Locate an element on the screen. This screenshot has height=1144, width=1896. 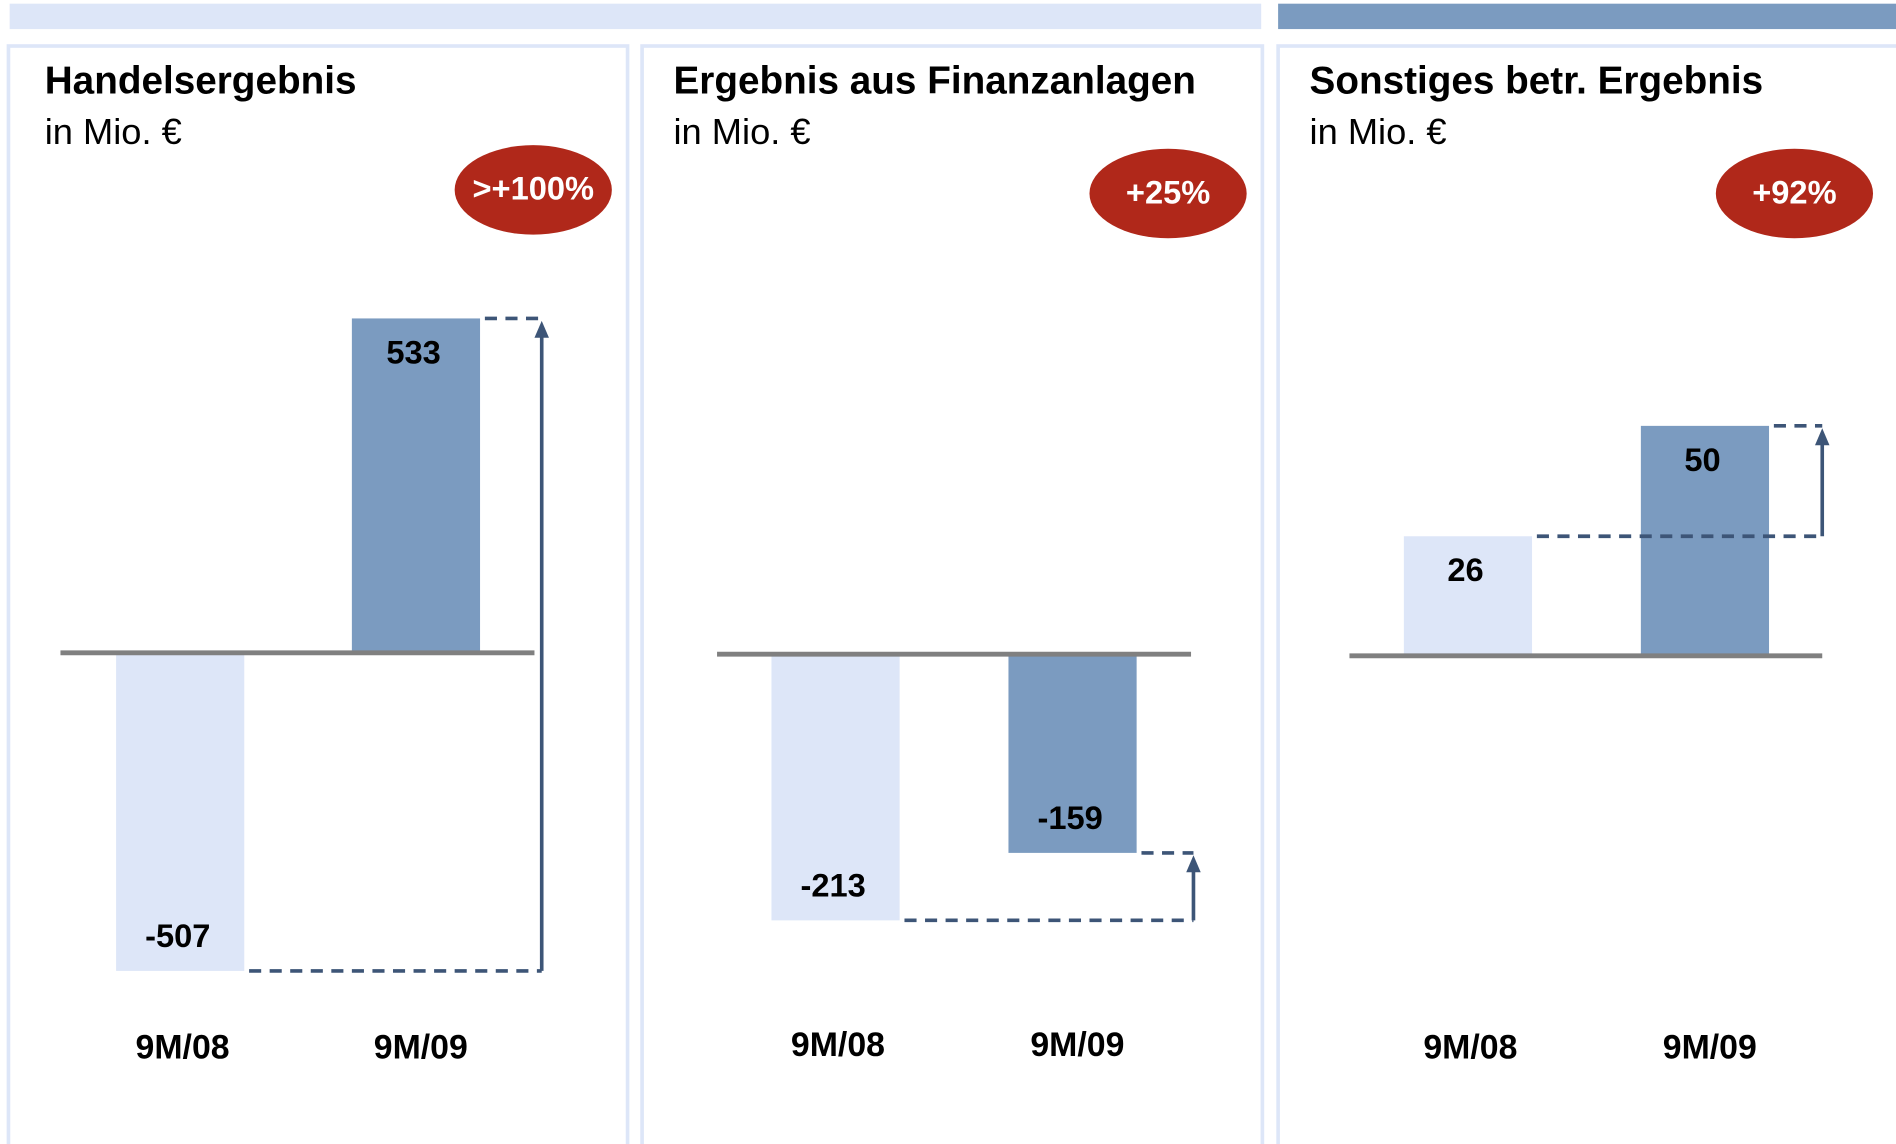
chart-title: Sonstiges betr. Ergebnis is located at coordinates (1537, 81).